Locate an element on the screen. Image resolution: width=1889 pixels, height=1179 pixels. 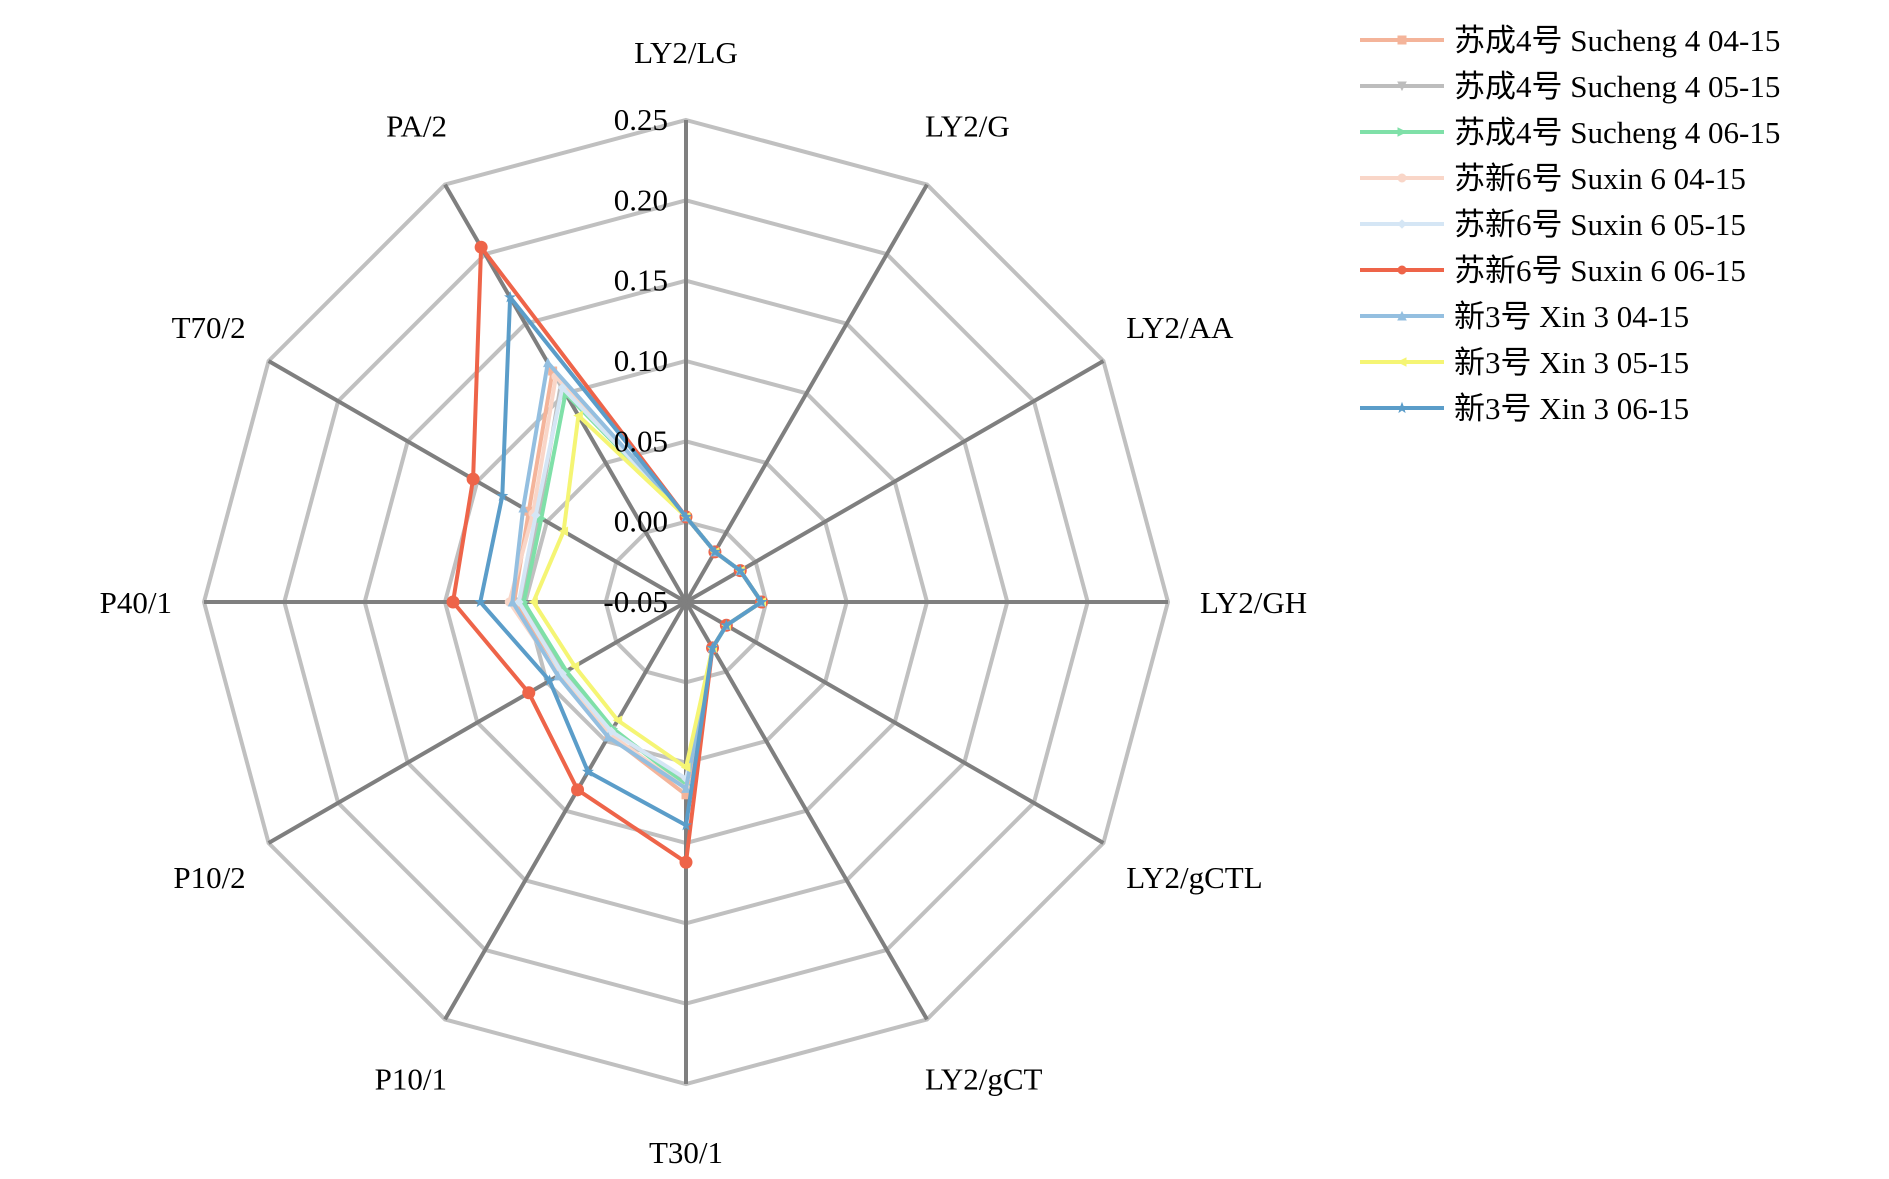
axis-label-ly2-gh: LY2/GH is located at coordinates (1253, 602).